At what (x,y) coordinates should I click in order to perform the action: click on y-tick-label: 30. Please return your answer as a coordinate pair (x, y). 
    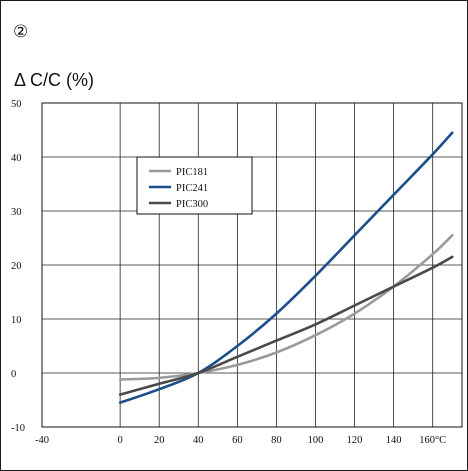
    Looking at the image, I should click on (16, 212).